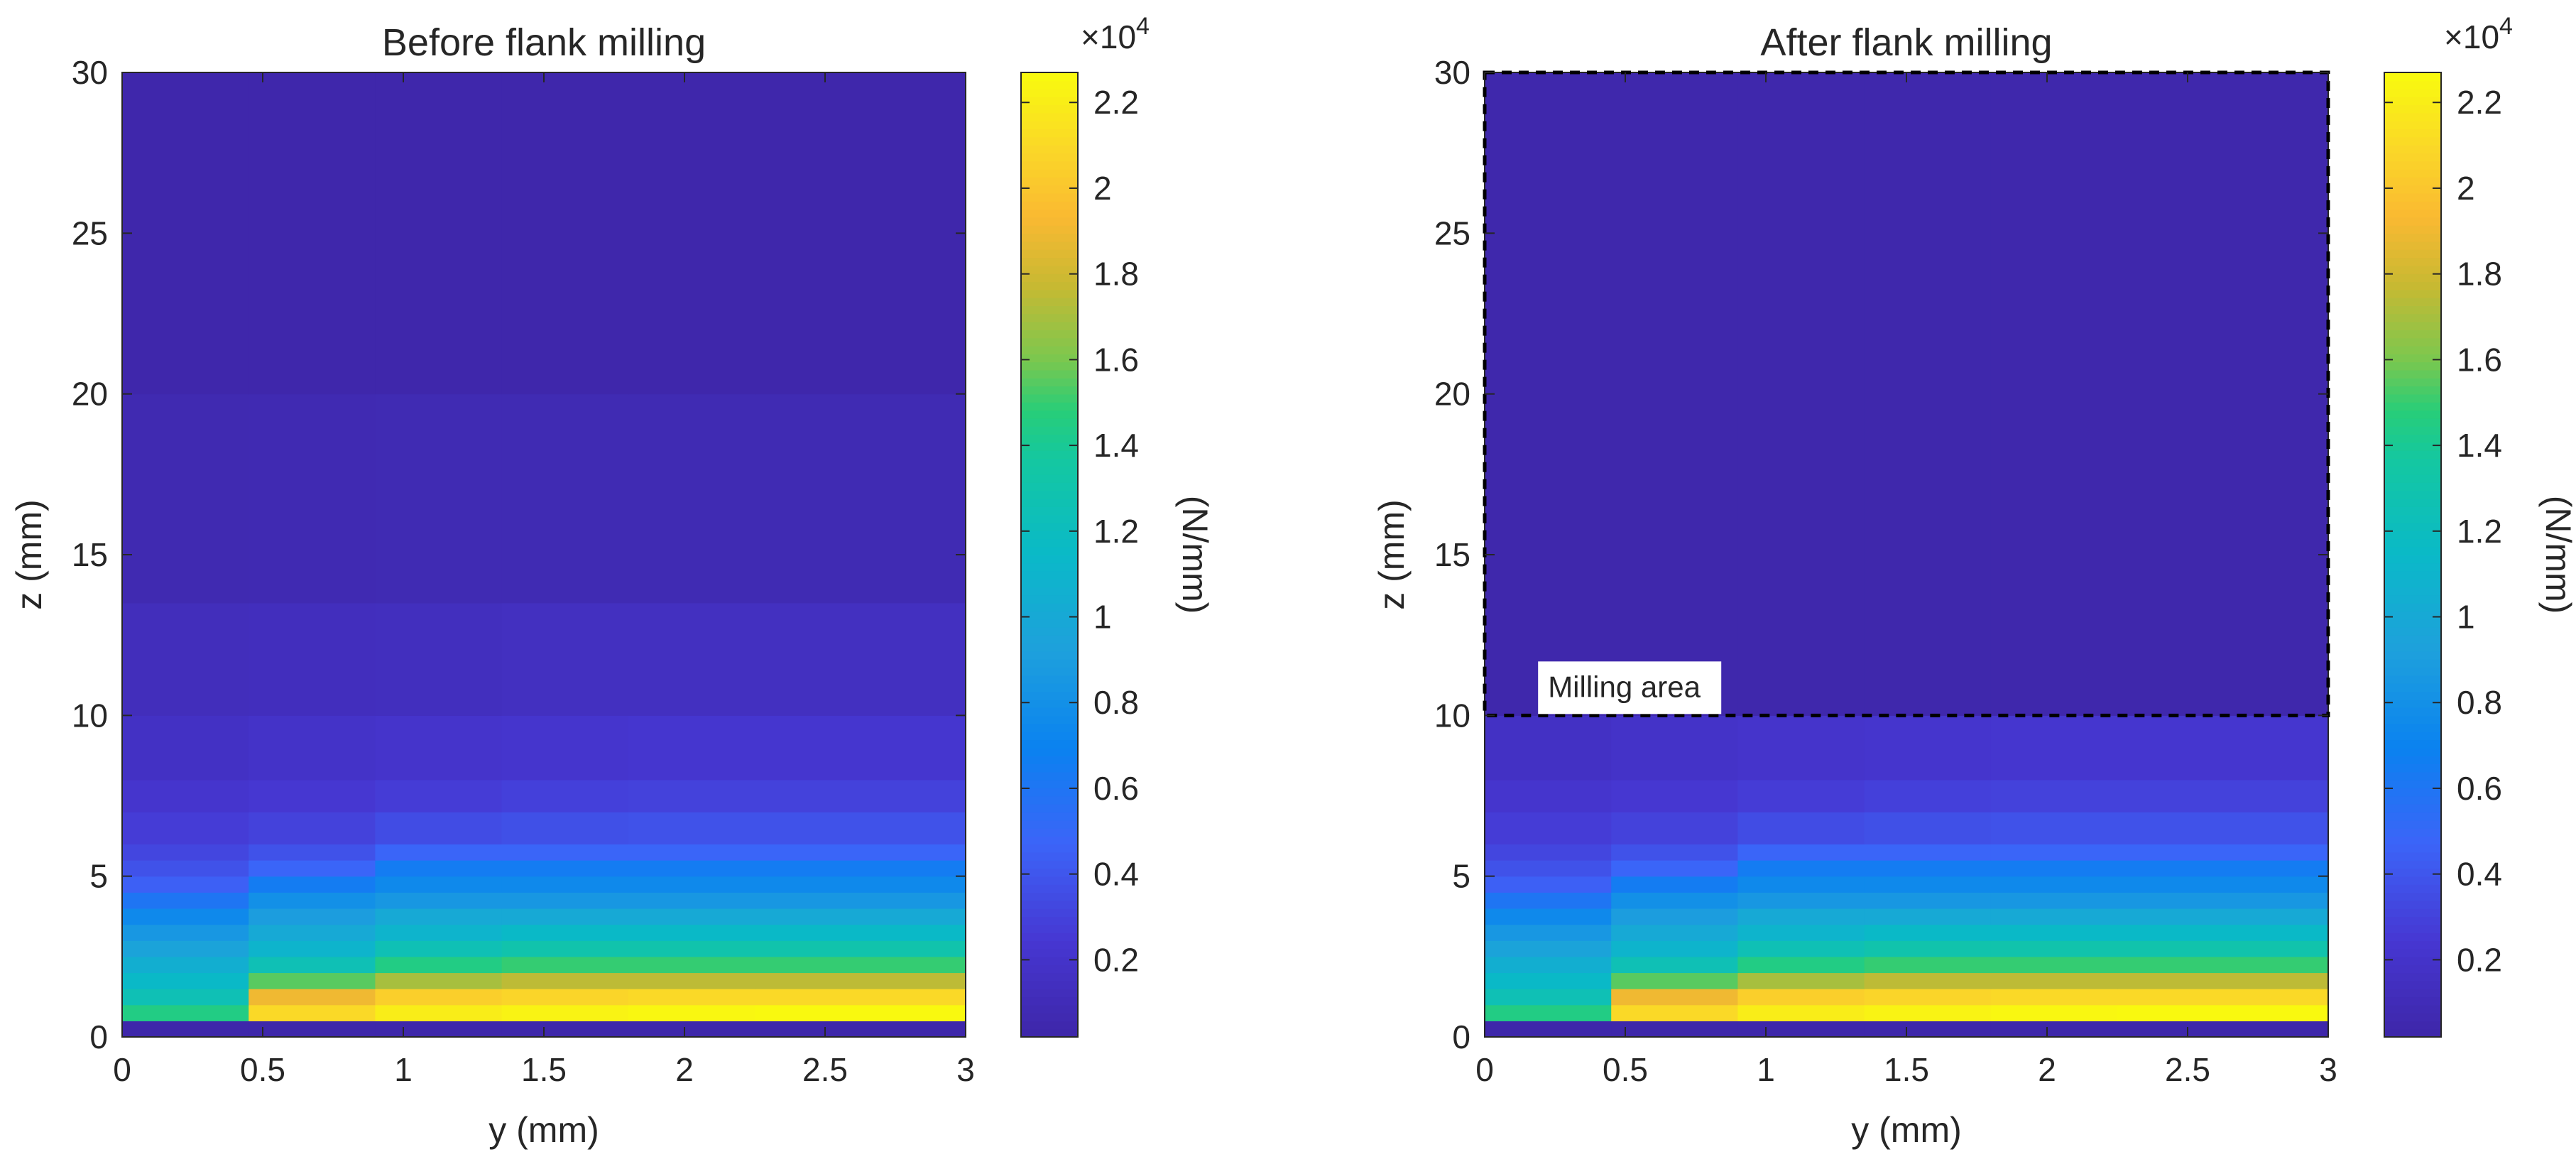 This screenshot has height=1174, width=2576. Describe the element at coordinates (90, 394) in the screenshot. I see `y-tick-label: 20` at that location.